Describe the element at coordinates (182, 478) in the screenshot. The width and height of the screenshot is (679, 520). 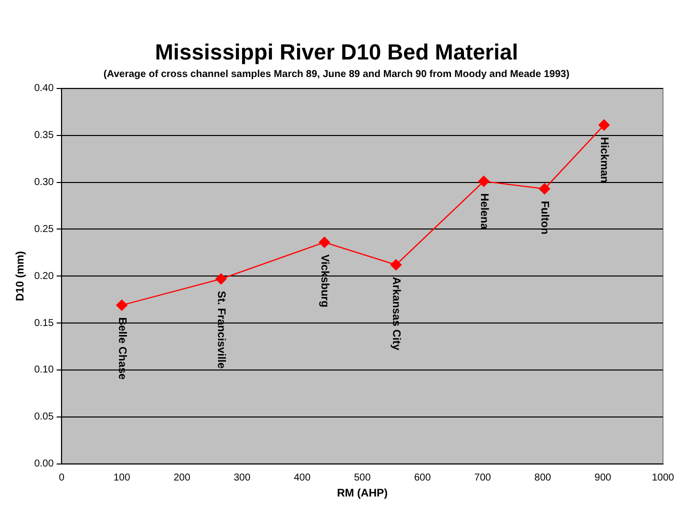
I see `x-tick-label: 200` at that location.